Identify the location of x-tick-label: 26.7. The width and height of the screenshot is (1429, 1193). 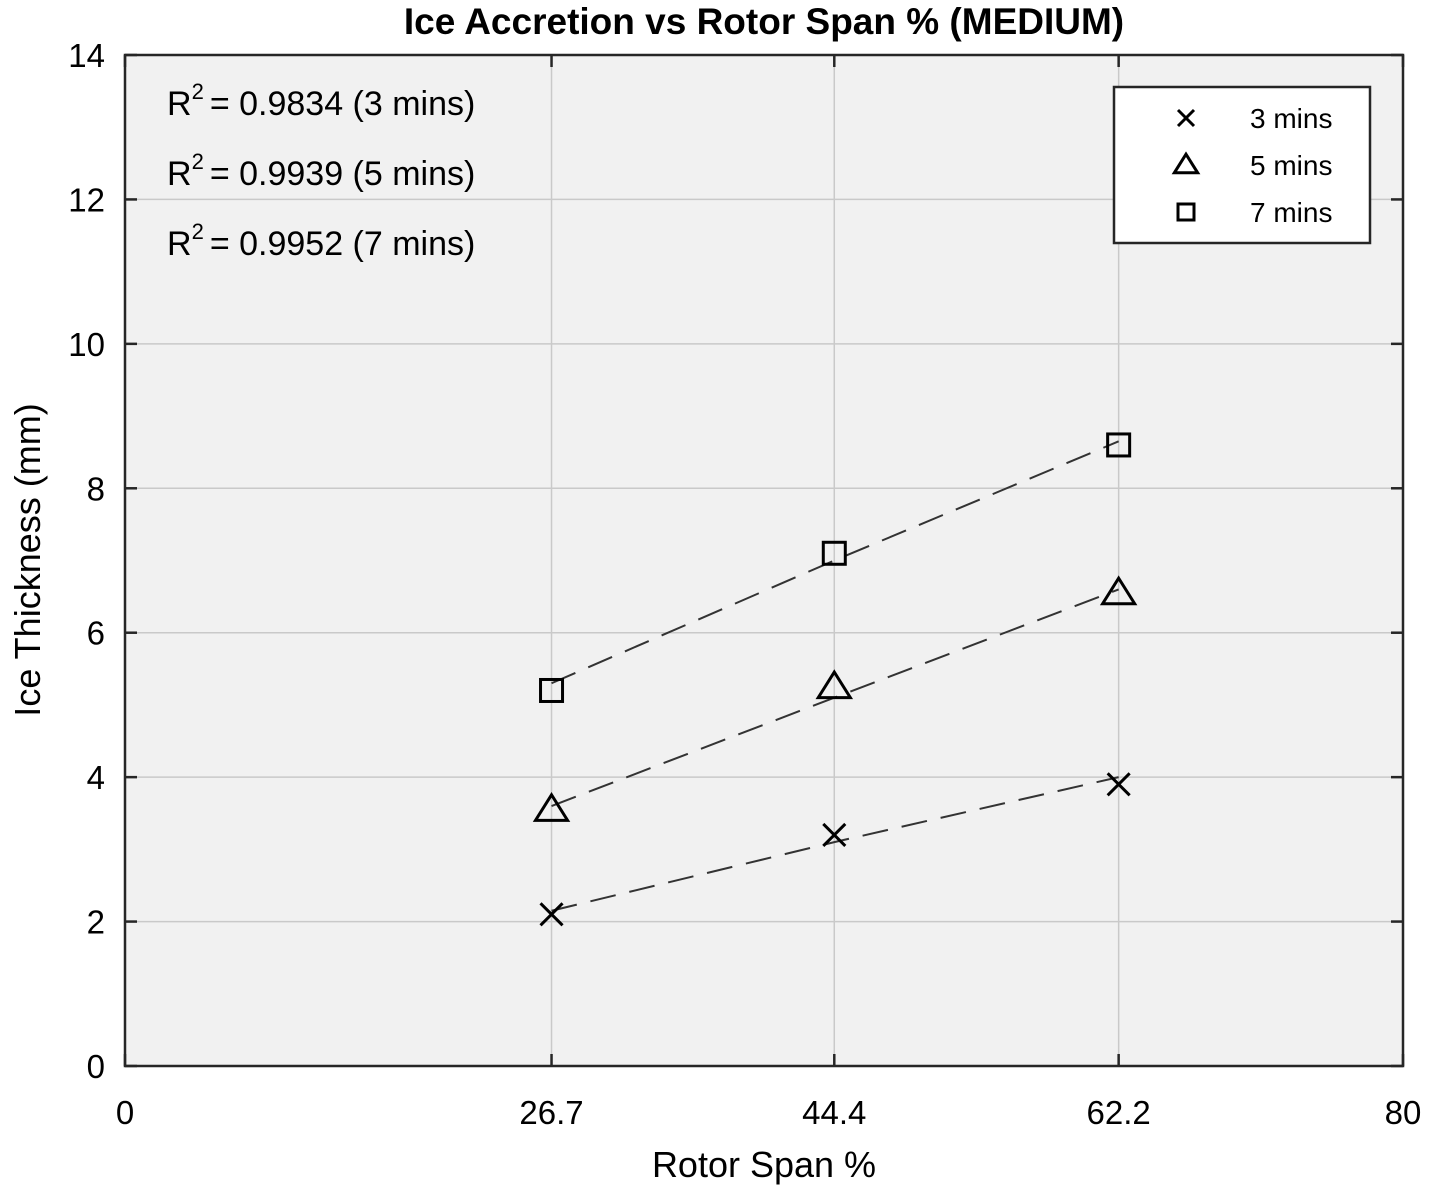
(551, 1112).